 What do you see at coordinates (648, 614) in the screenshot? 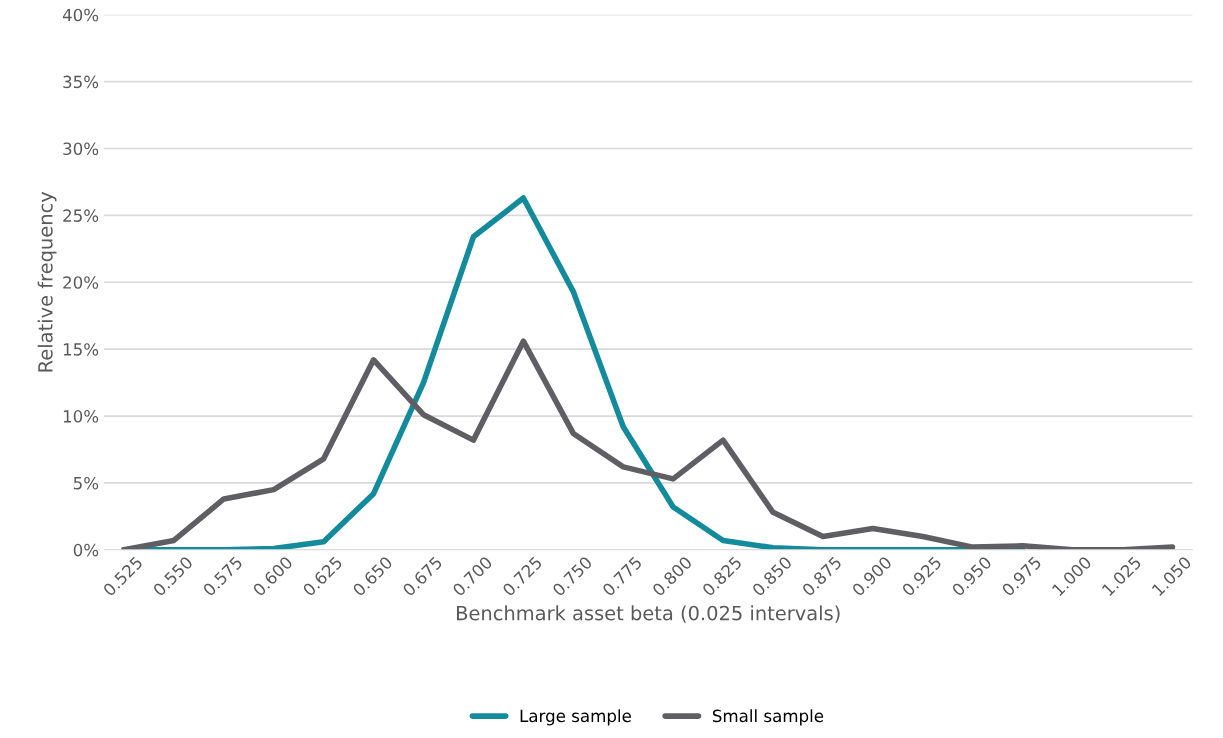
I see `x-axis-title: Benchmark asset beta (0.025 intervals)` at bounding box center [648, 614].